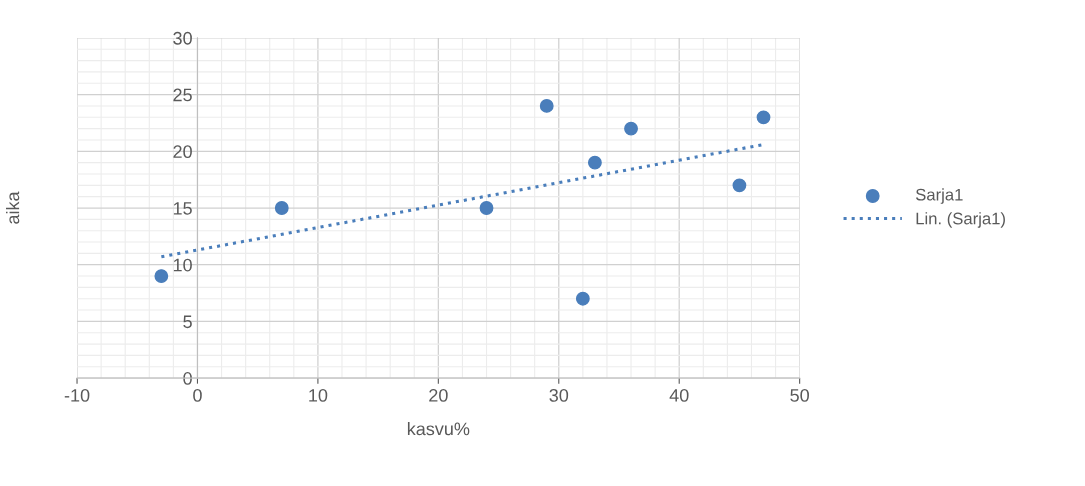 This screenshot has height=486, width=1085. Describe the element at coordinates (438, 395) in the screenshot. I see `x-tick-label: 20` at that location.